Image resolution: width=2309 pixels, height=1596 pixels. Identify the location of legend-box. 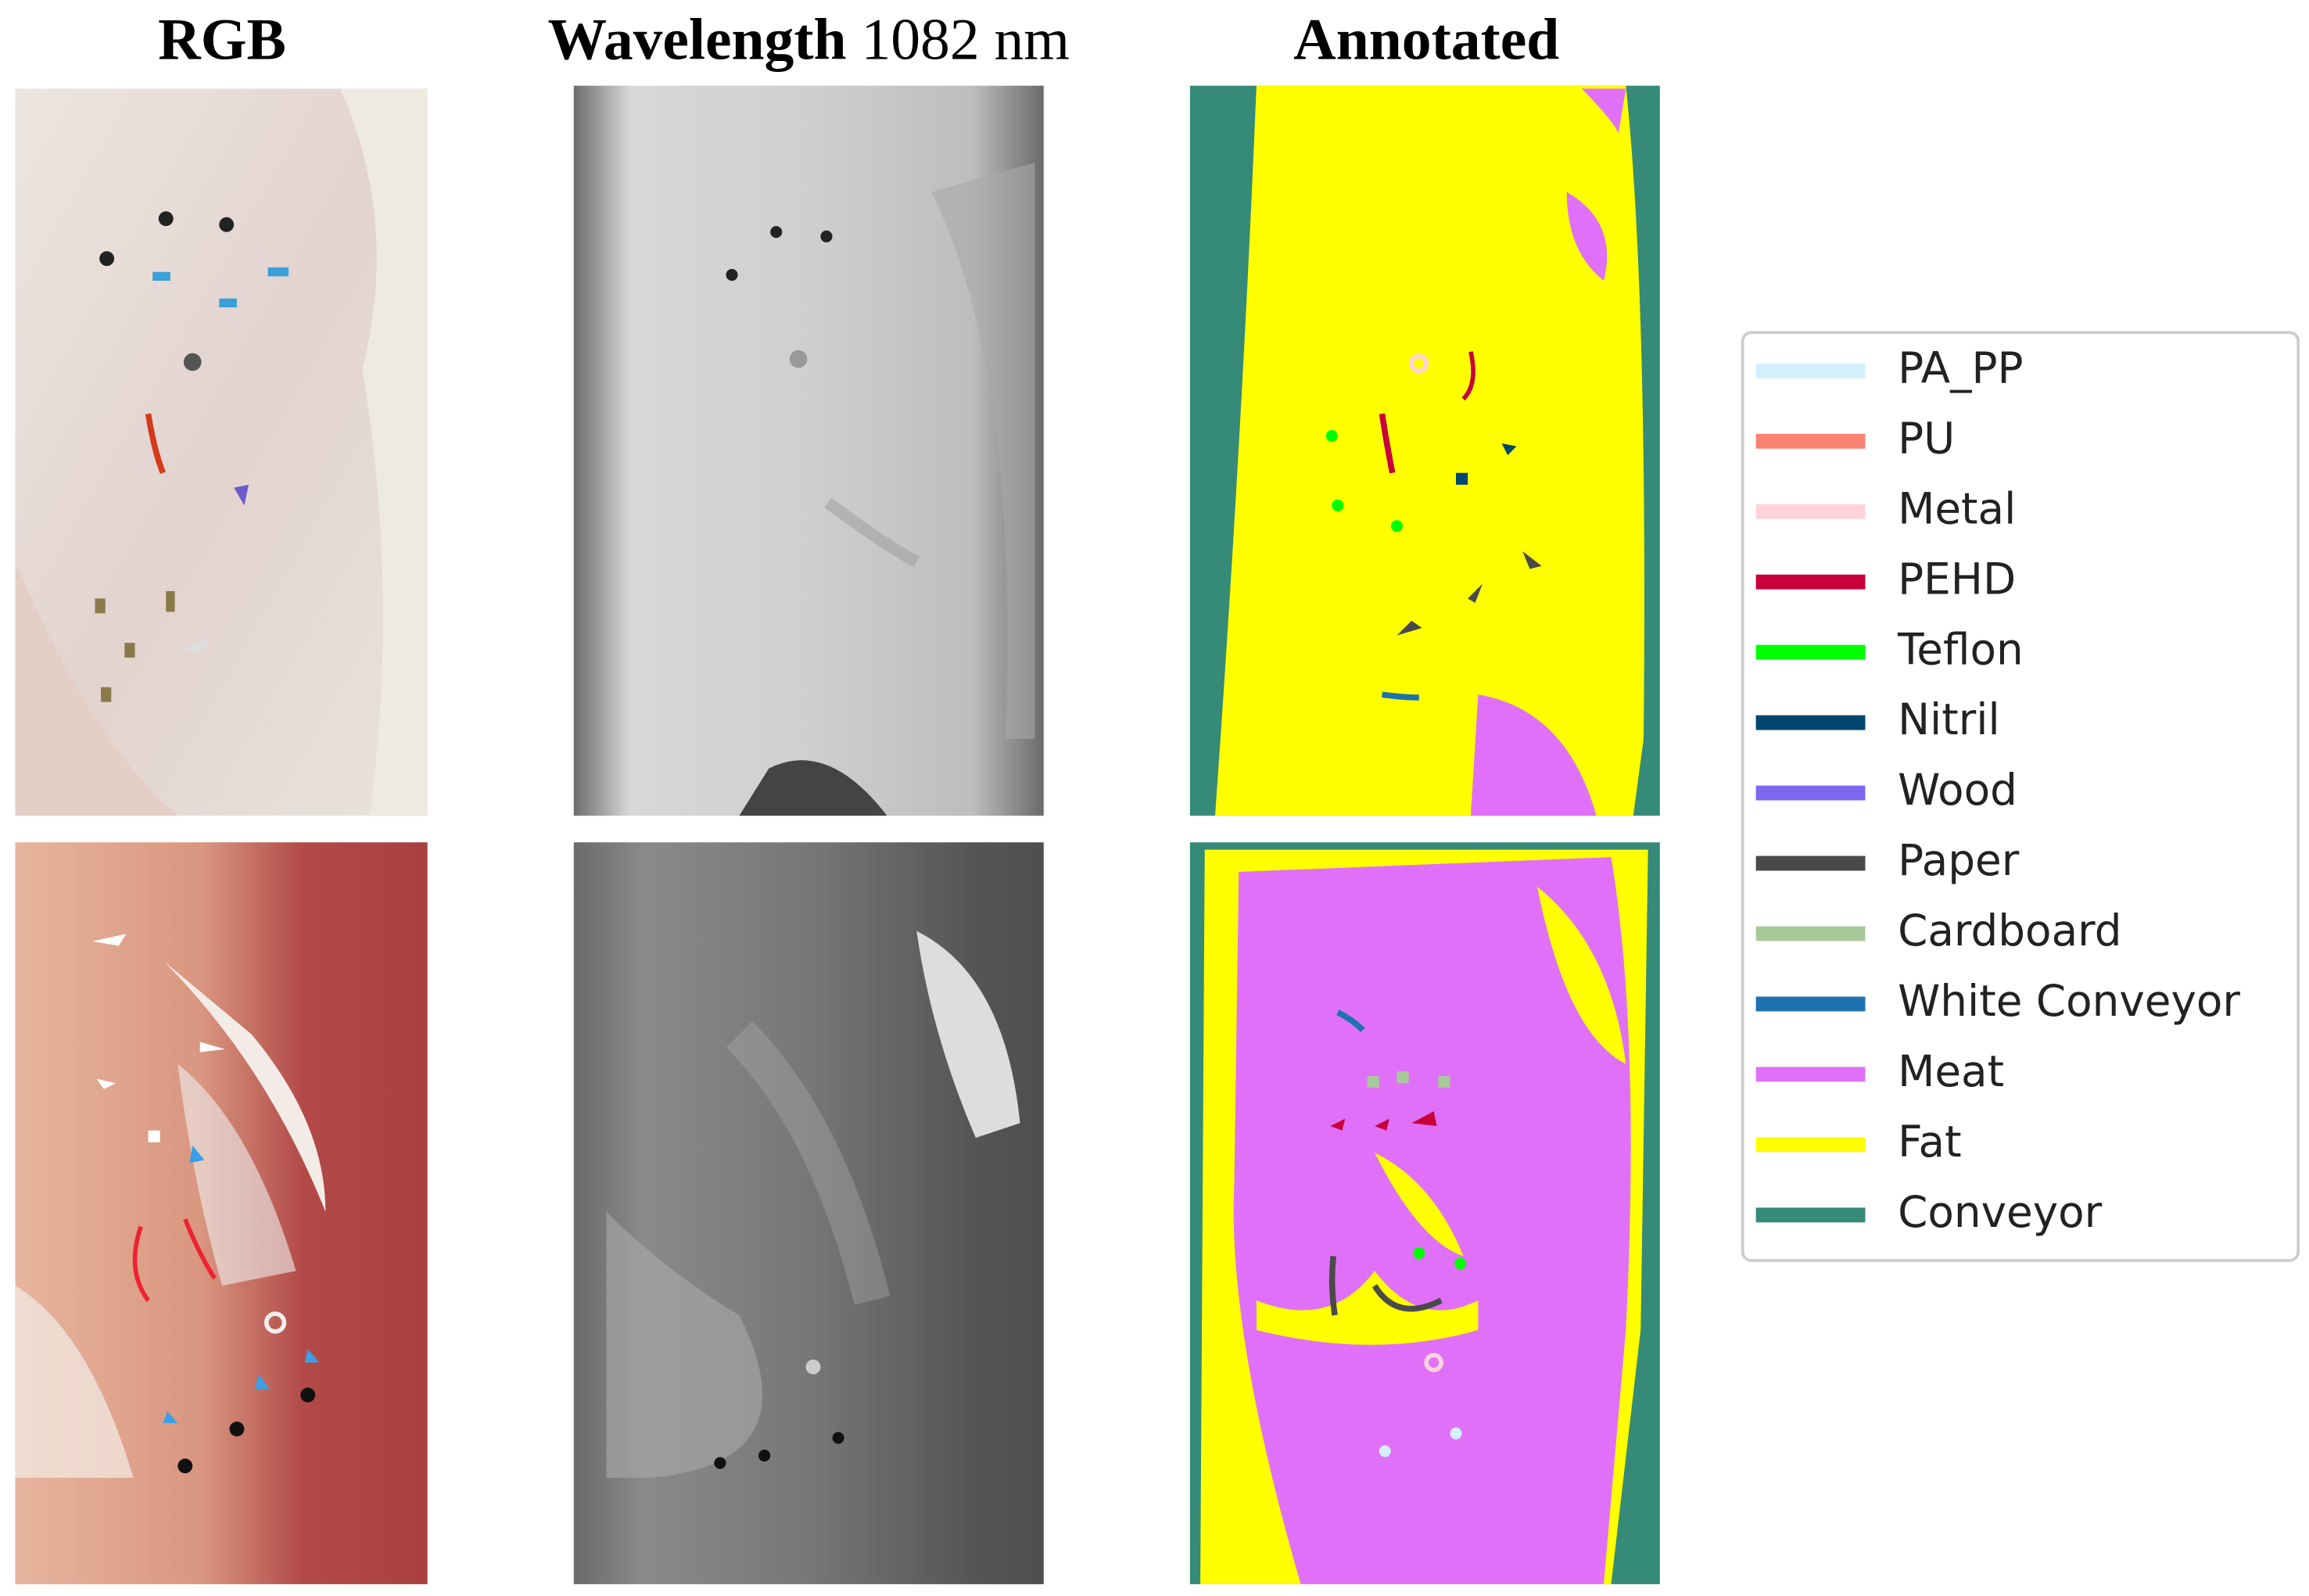
(2020, 797).